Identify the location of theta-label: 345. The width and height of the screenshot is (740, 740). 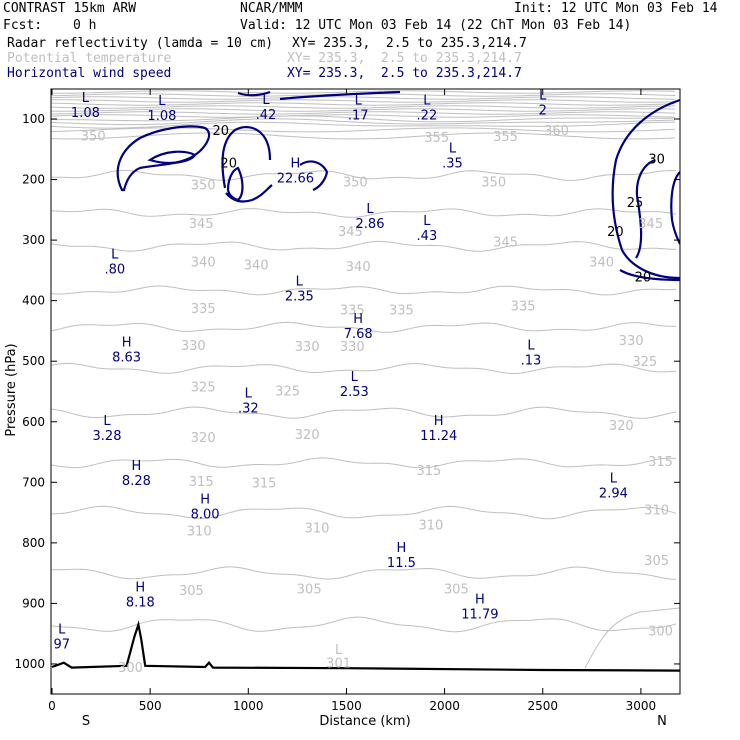
(350, 232).